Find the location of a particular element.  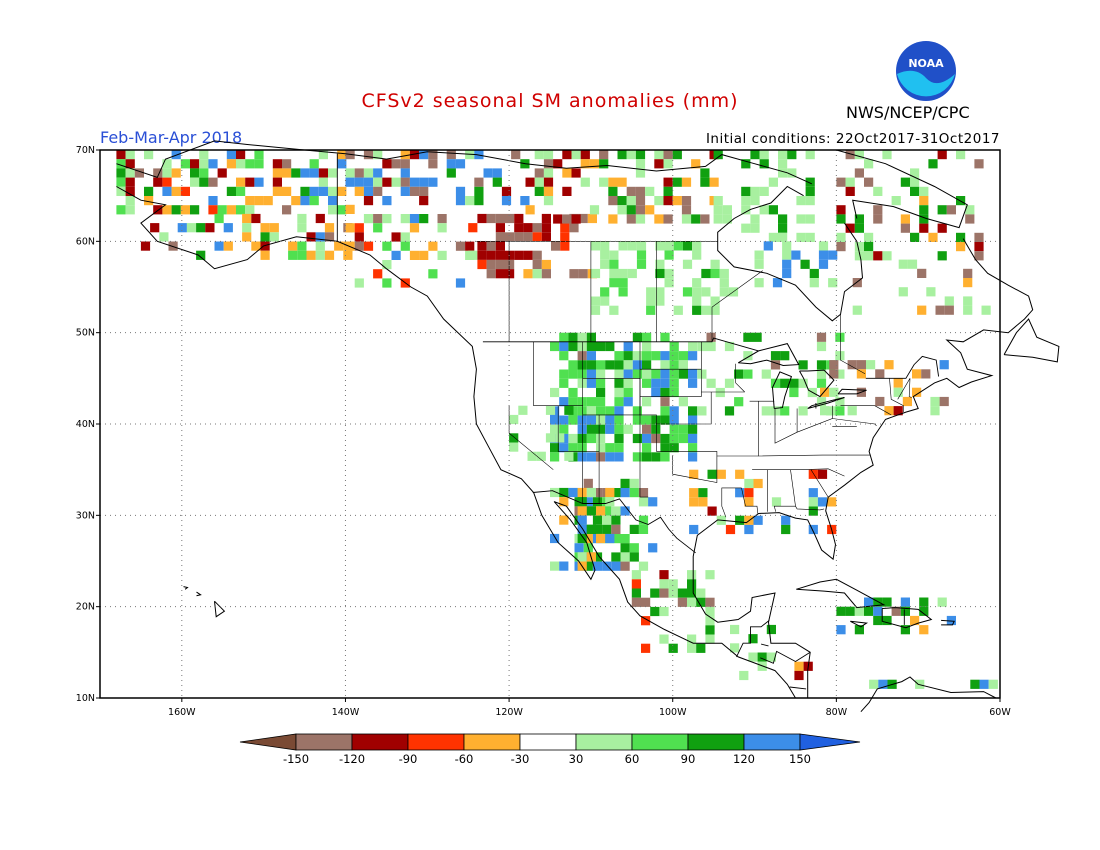

legend-label: 90 is located at coordinates (688, 759).